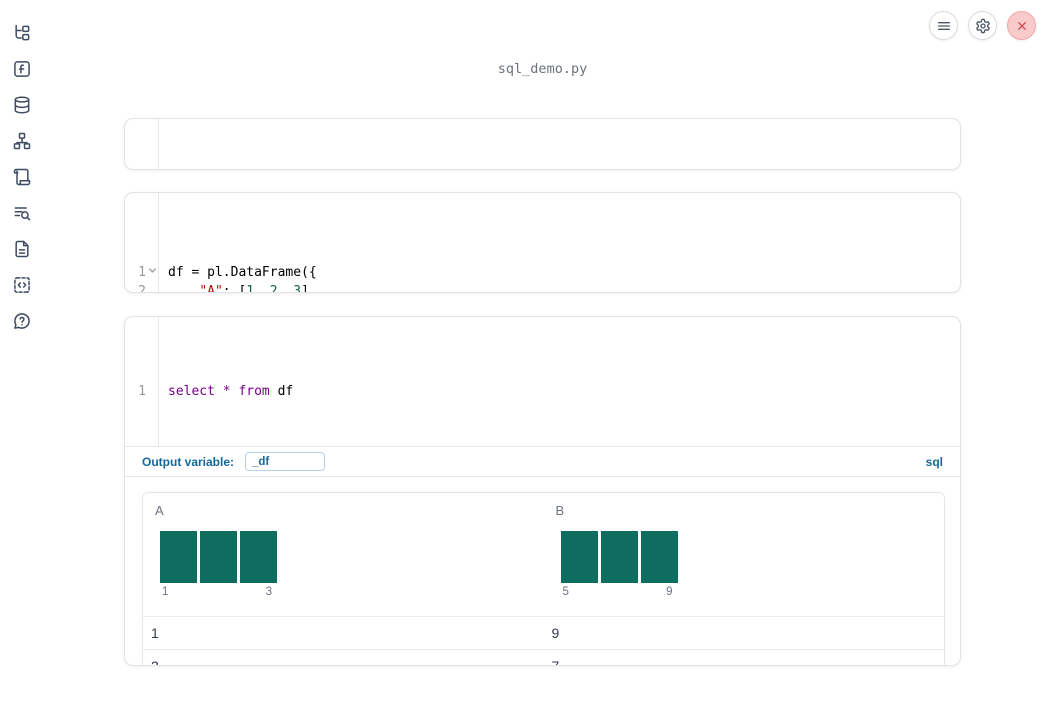 Image resolution: width=1043 pixels, height=713 pixels. I want to click on file-tree-icon, so click(22, 32).